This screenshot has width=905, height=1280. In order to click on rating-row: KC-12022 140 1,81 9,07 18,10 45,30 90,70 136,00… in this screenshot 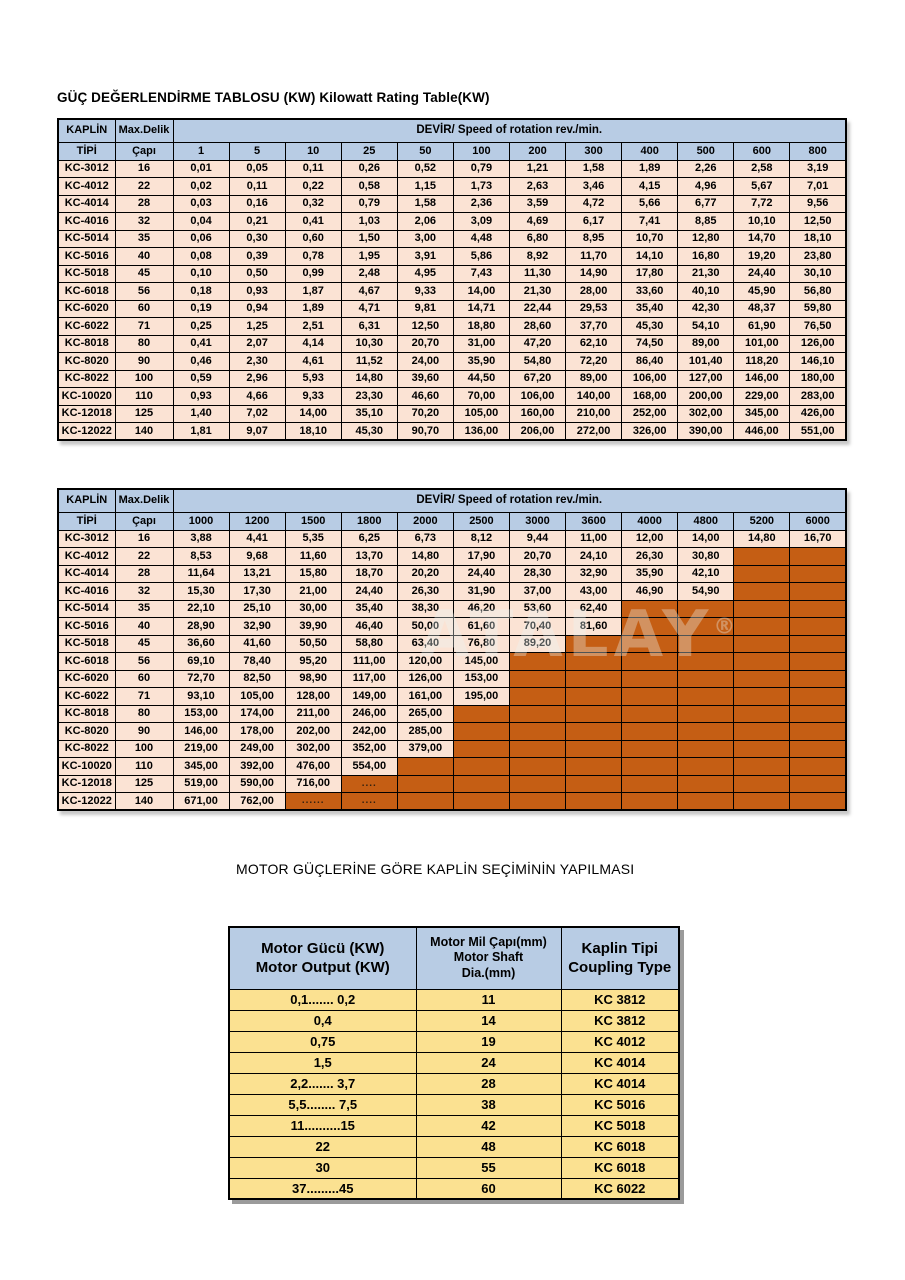, I will do `click(452, 431)`.